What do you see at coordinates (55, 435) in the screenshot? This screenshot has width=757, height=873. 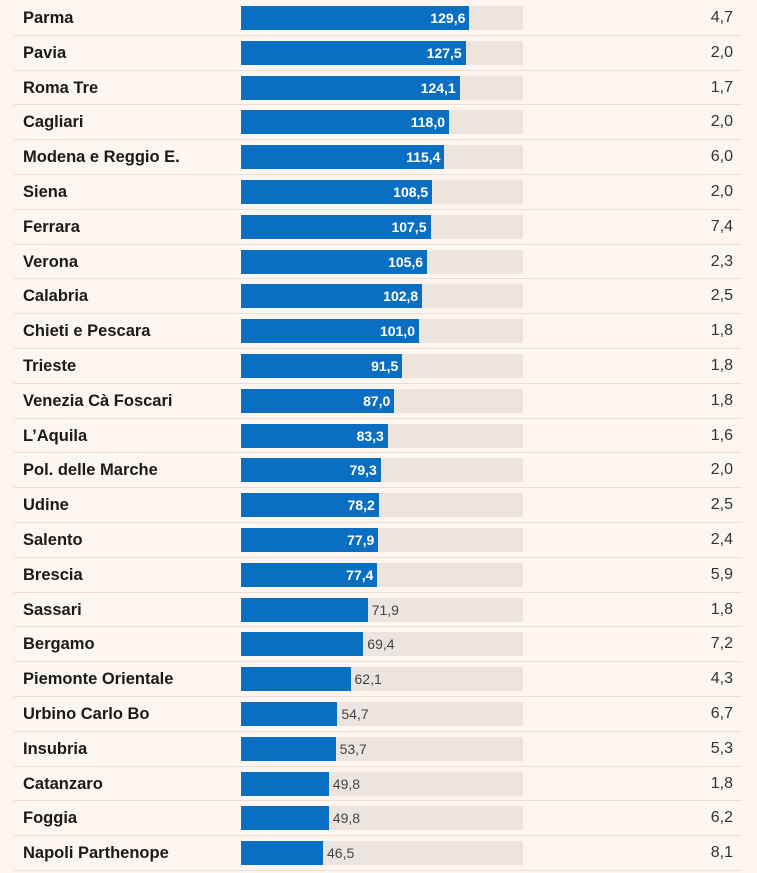 I see `university-name: L’Aquila` at bounding box center [55, 435].